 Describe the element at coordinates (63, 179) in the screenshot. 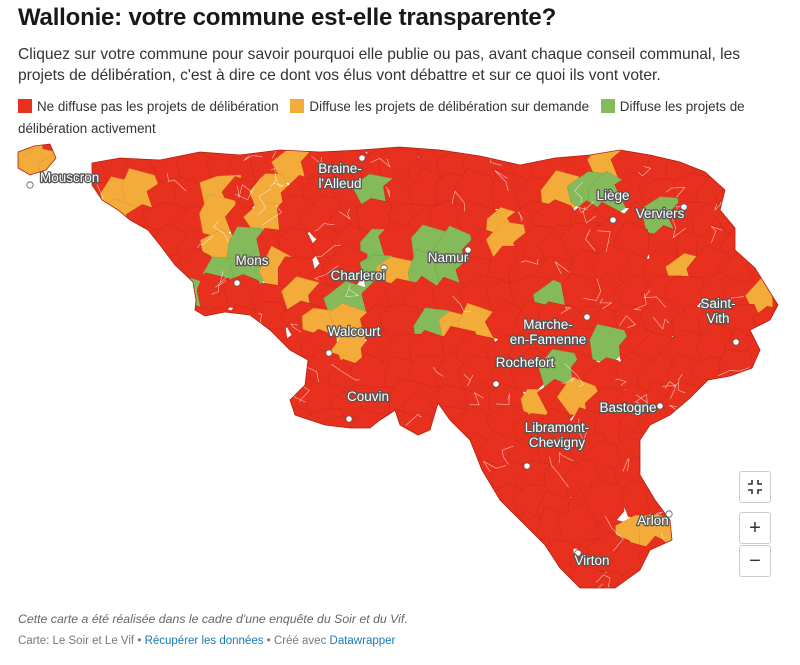

I see `city-marker: Mouscron` at that location.